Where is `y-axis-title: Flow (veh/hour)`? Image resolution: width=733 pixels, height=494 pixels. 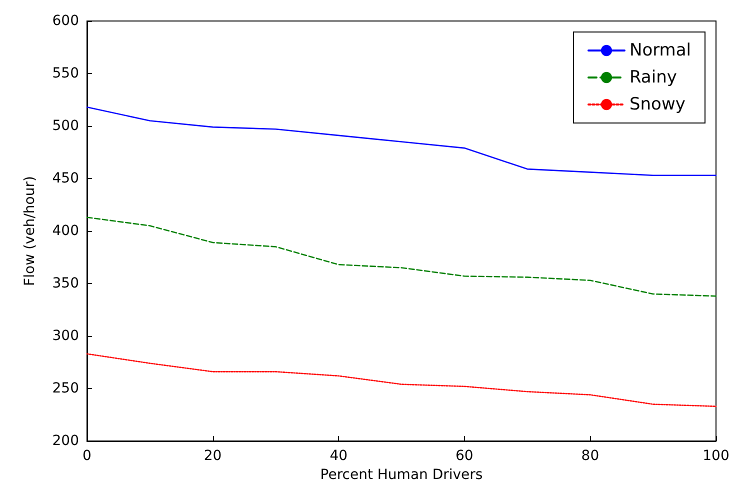 y-axis-title: Flow (veh/hour) is located at coordinates (30, 231).